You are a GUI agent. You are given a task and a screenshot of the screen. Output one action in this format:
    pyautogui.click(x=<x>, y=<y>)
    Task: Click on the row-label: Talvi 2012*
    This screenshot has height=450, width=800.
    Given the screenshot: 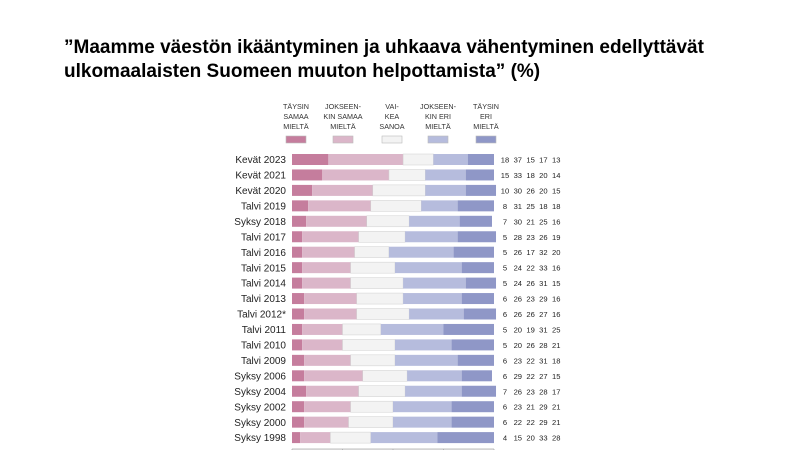 What is the action you would take?
    pyautogui.click(x=261, y=315)
    